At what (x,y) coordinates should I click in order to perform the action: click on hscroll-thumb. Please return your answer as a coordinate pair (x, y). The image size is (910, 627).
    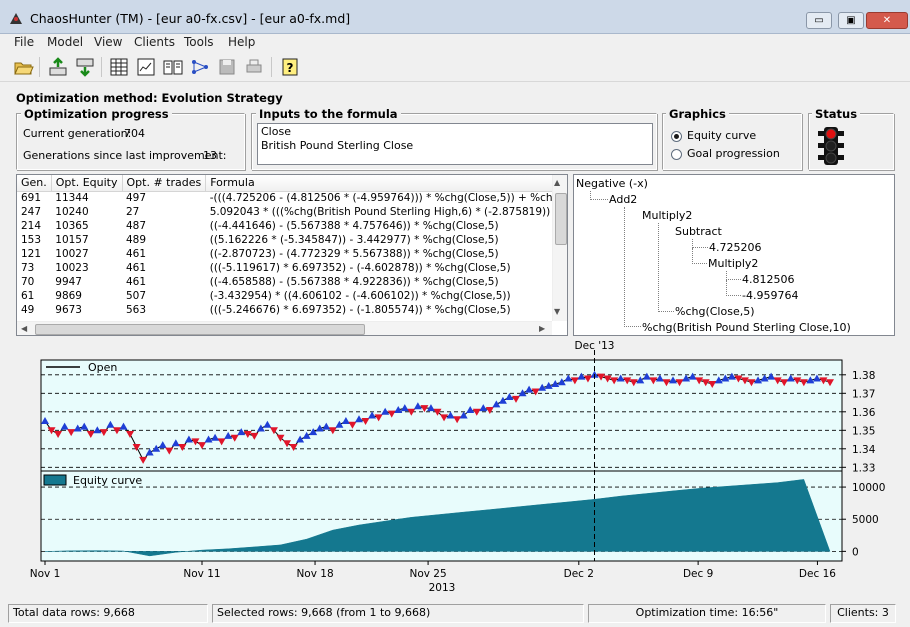
    Looking at the image, I should click on (200, 329).